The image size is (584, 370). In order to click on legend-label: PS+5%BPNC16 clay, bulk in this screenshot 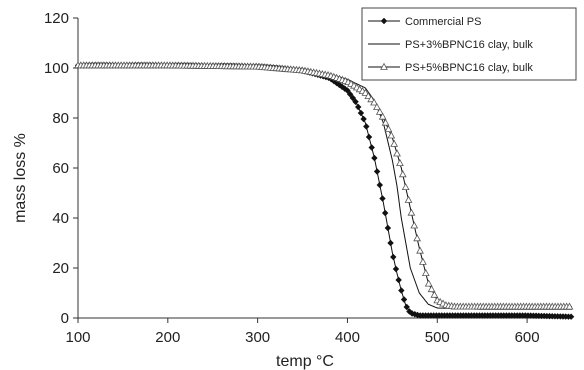, I will do `click(469, 68)`.